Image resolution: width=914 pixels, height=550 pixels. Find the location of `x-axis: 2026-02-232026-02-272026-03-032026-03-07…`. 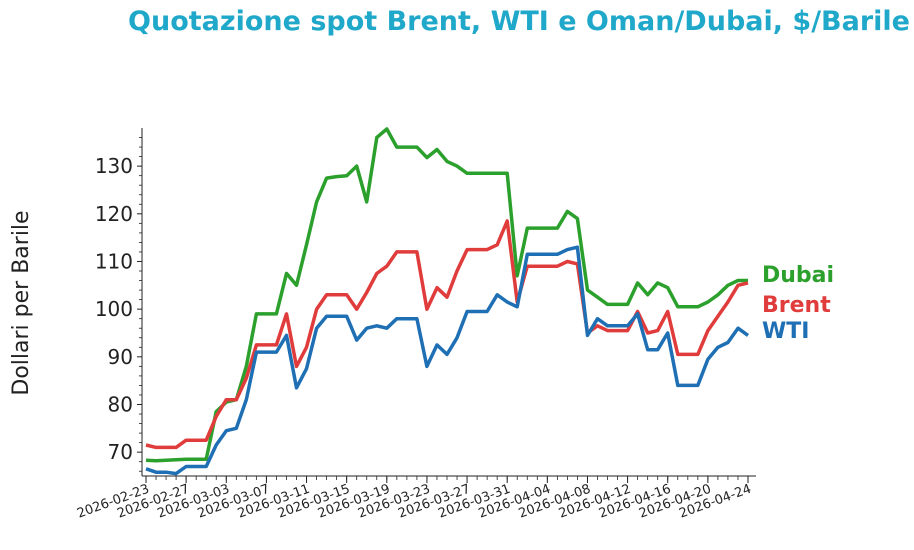

x-axis: 2026-02-232026-02-272026-03-032026-03-07… is located at coordinates (415, 498).